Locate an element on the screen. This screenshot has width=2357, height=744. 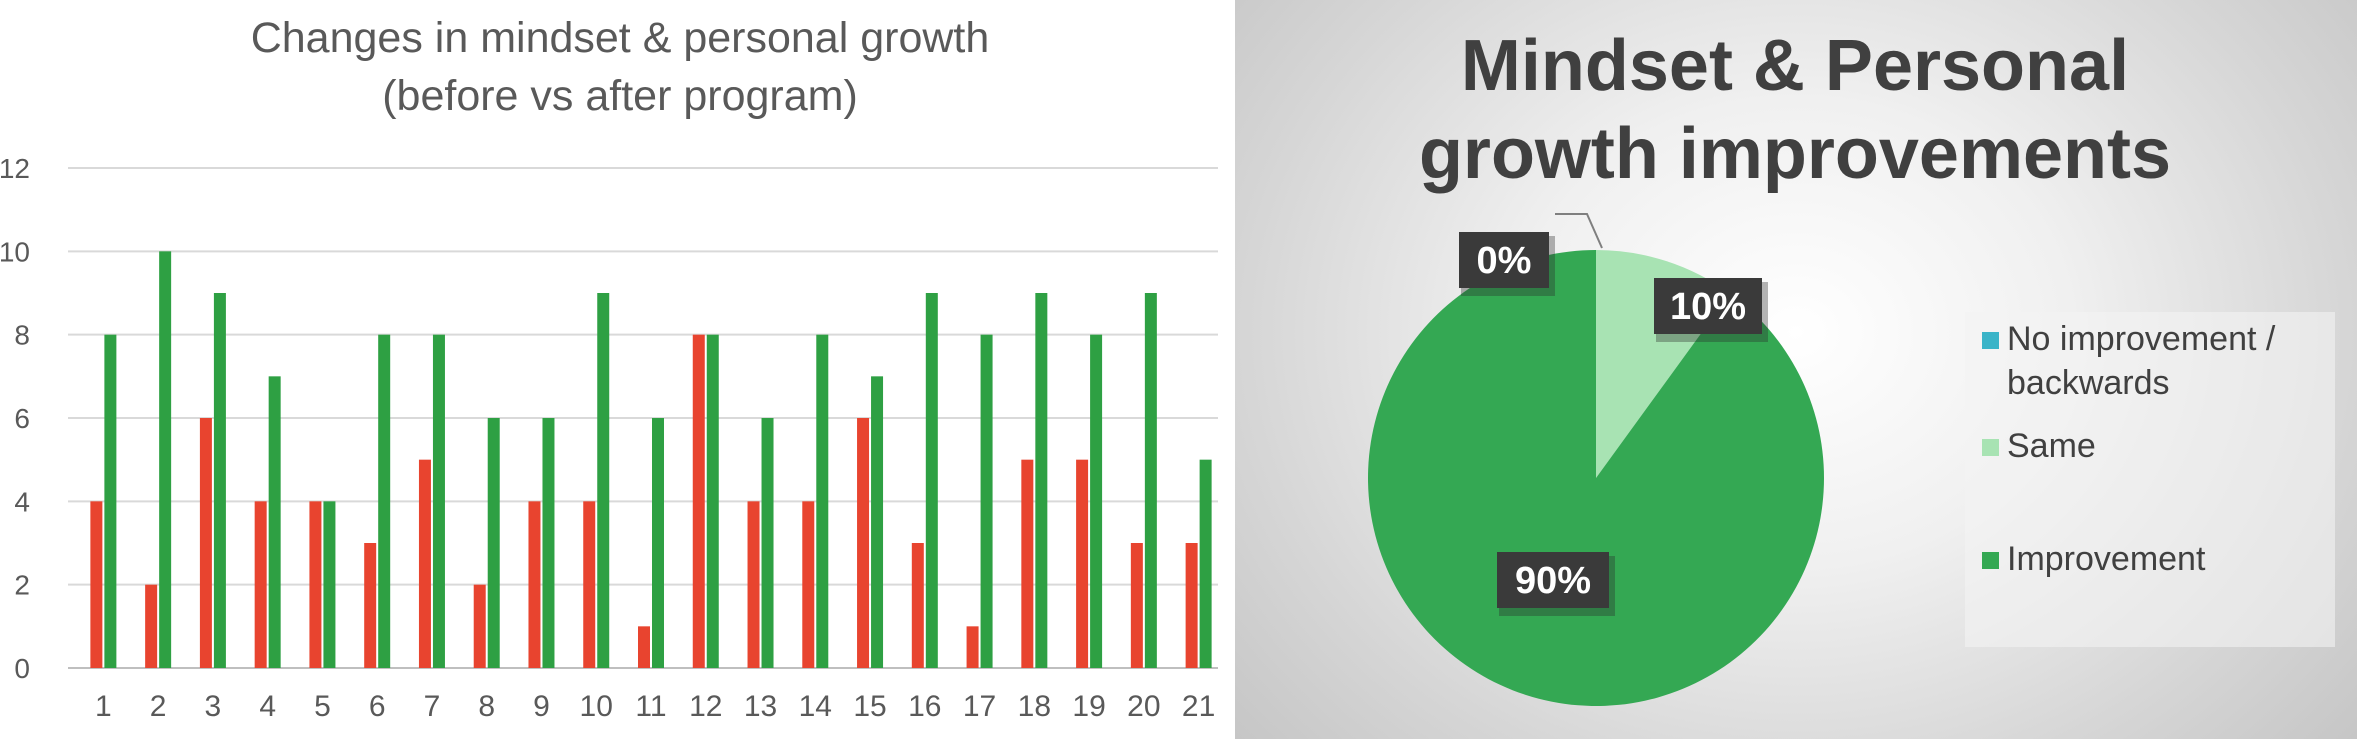
pie-legend-box is located at coordinates (2150, 479).